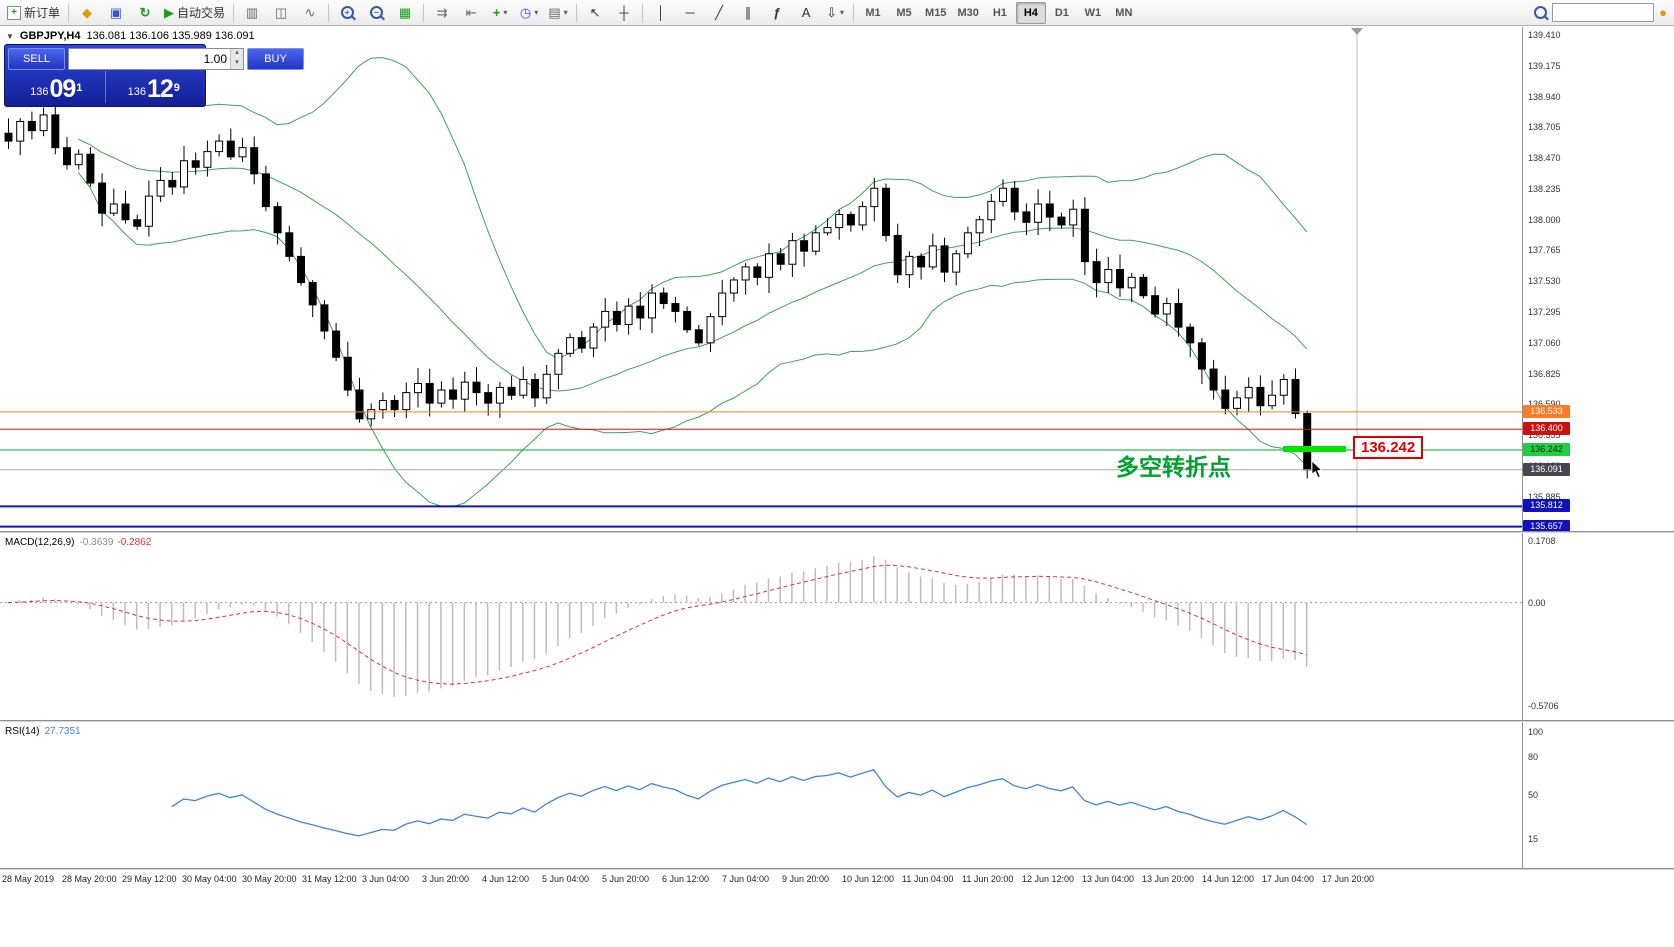  Describe the element at coordinates (1544, 404) in the screenshot. I see `price-axis-tick: 136.590` at that location.